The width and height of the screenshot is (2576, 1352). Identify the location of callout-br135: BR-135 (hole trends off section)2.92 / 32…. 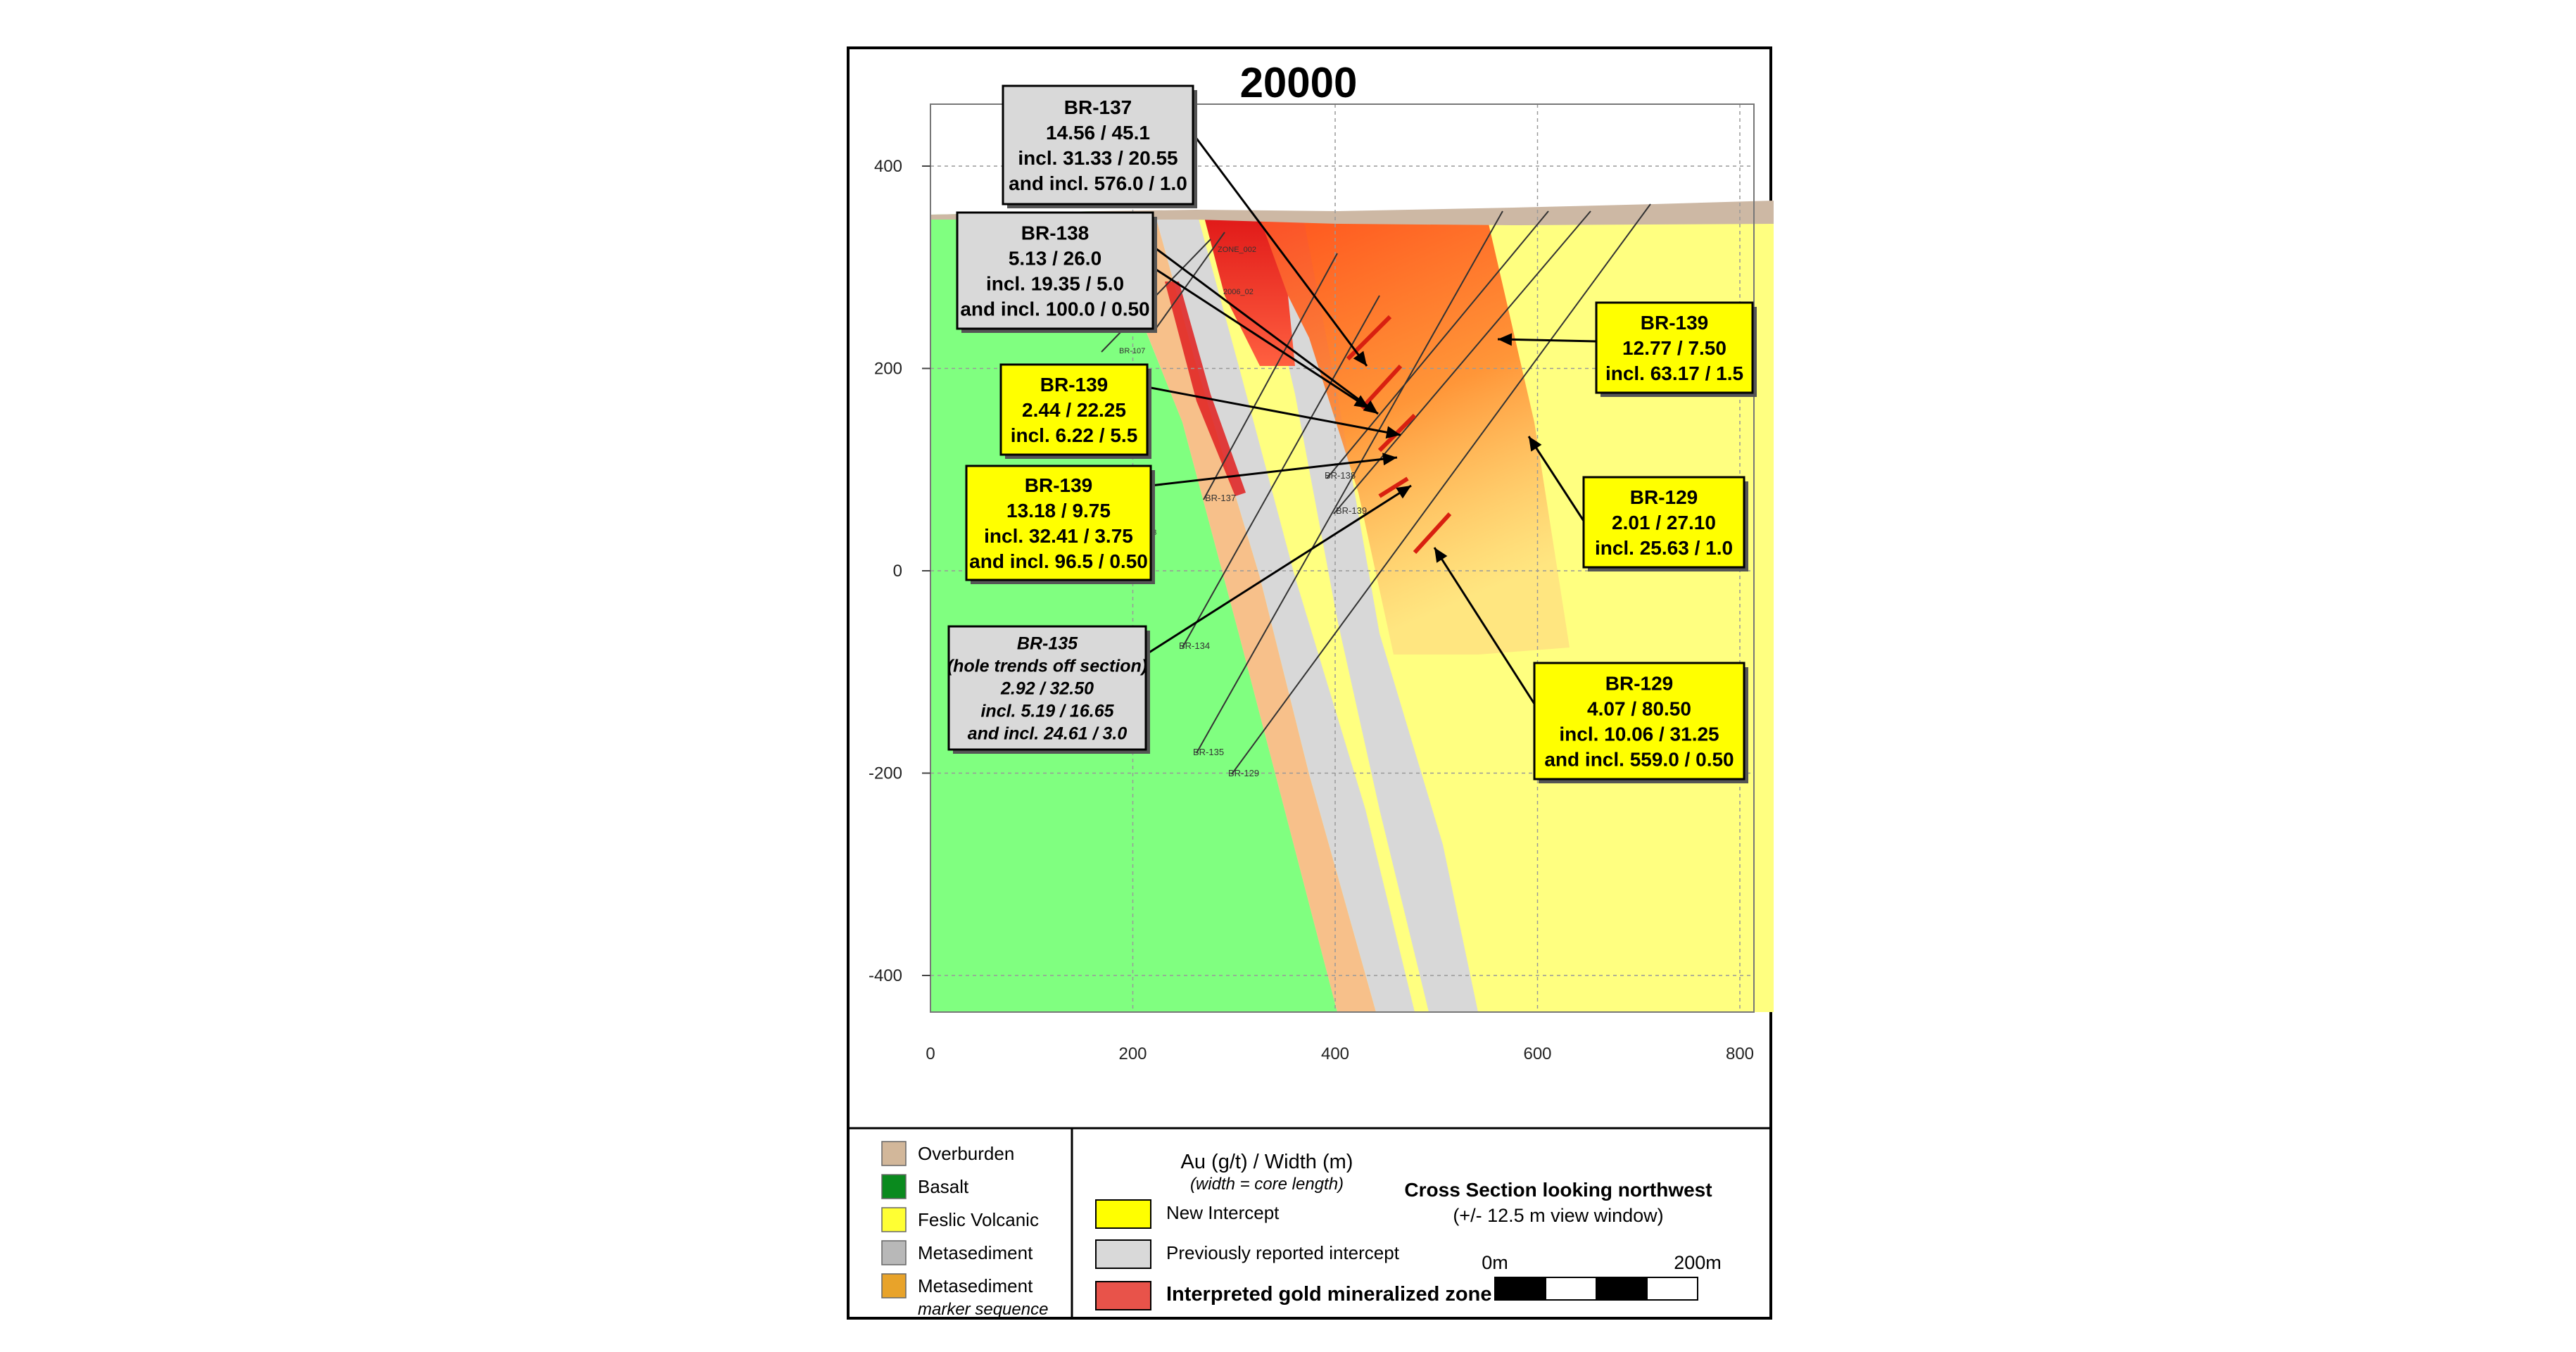
(1048, 689).